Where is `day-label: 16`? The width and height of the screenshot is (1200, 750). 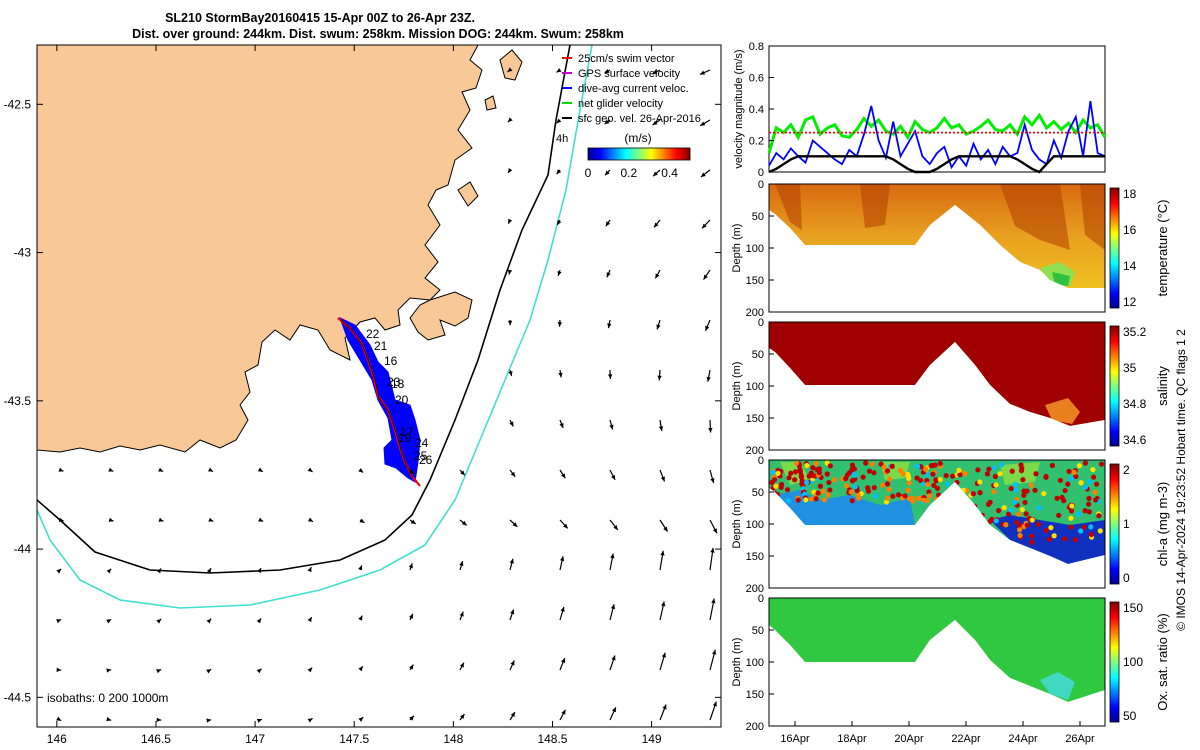
day-label: 16 is located at coordinates (391, 361).